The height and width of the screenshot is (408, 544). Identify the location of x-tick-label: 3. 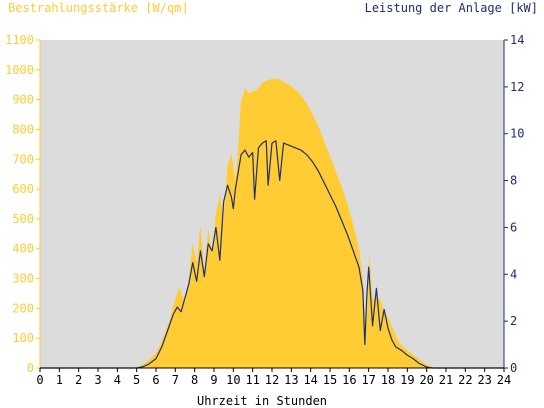
(97, 380).